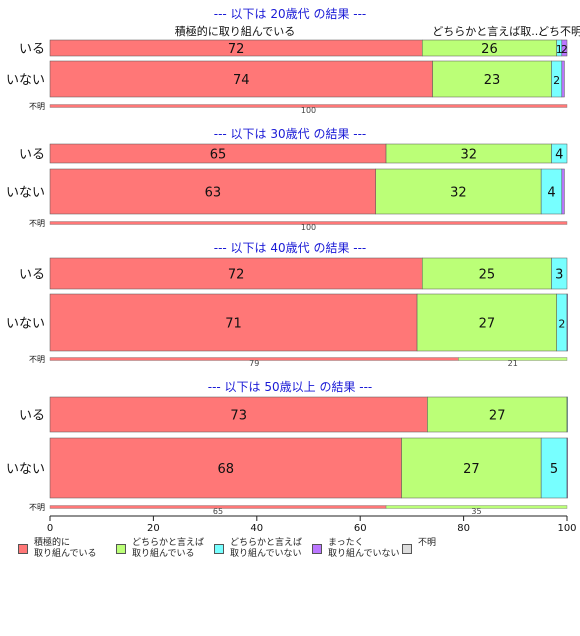 The image size is (580, 636). I want to click on bar-value-label: 63, so click(213, 193).